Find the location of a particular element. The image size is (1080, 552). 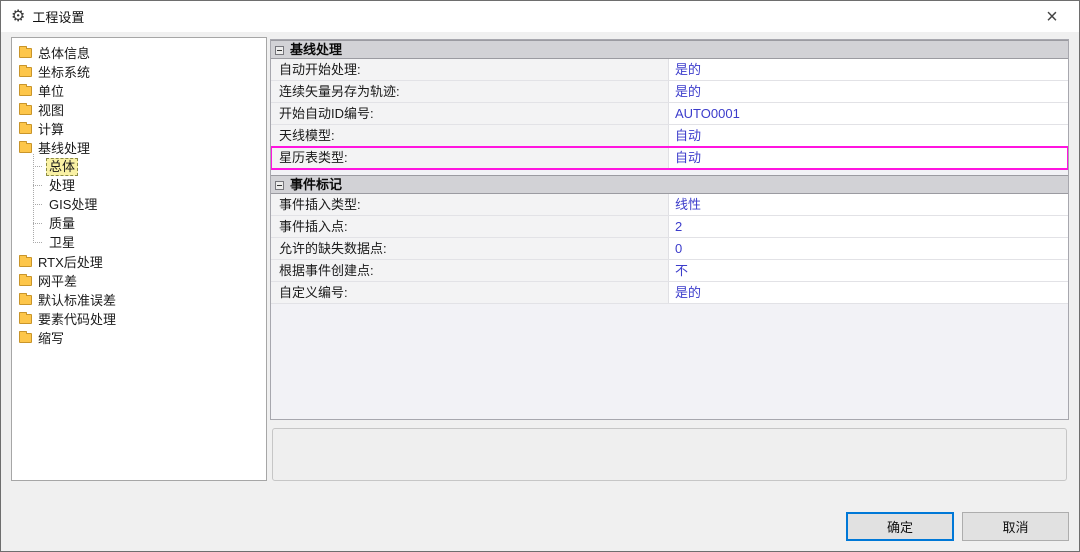

tree-item-coordinate-system: 坐标系统 is located at coordinates (139, 71).